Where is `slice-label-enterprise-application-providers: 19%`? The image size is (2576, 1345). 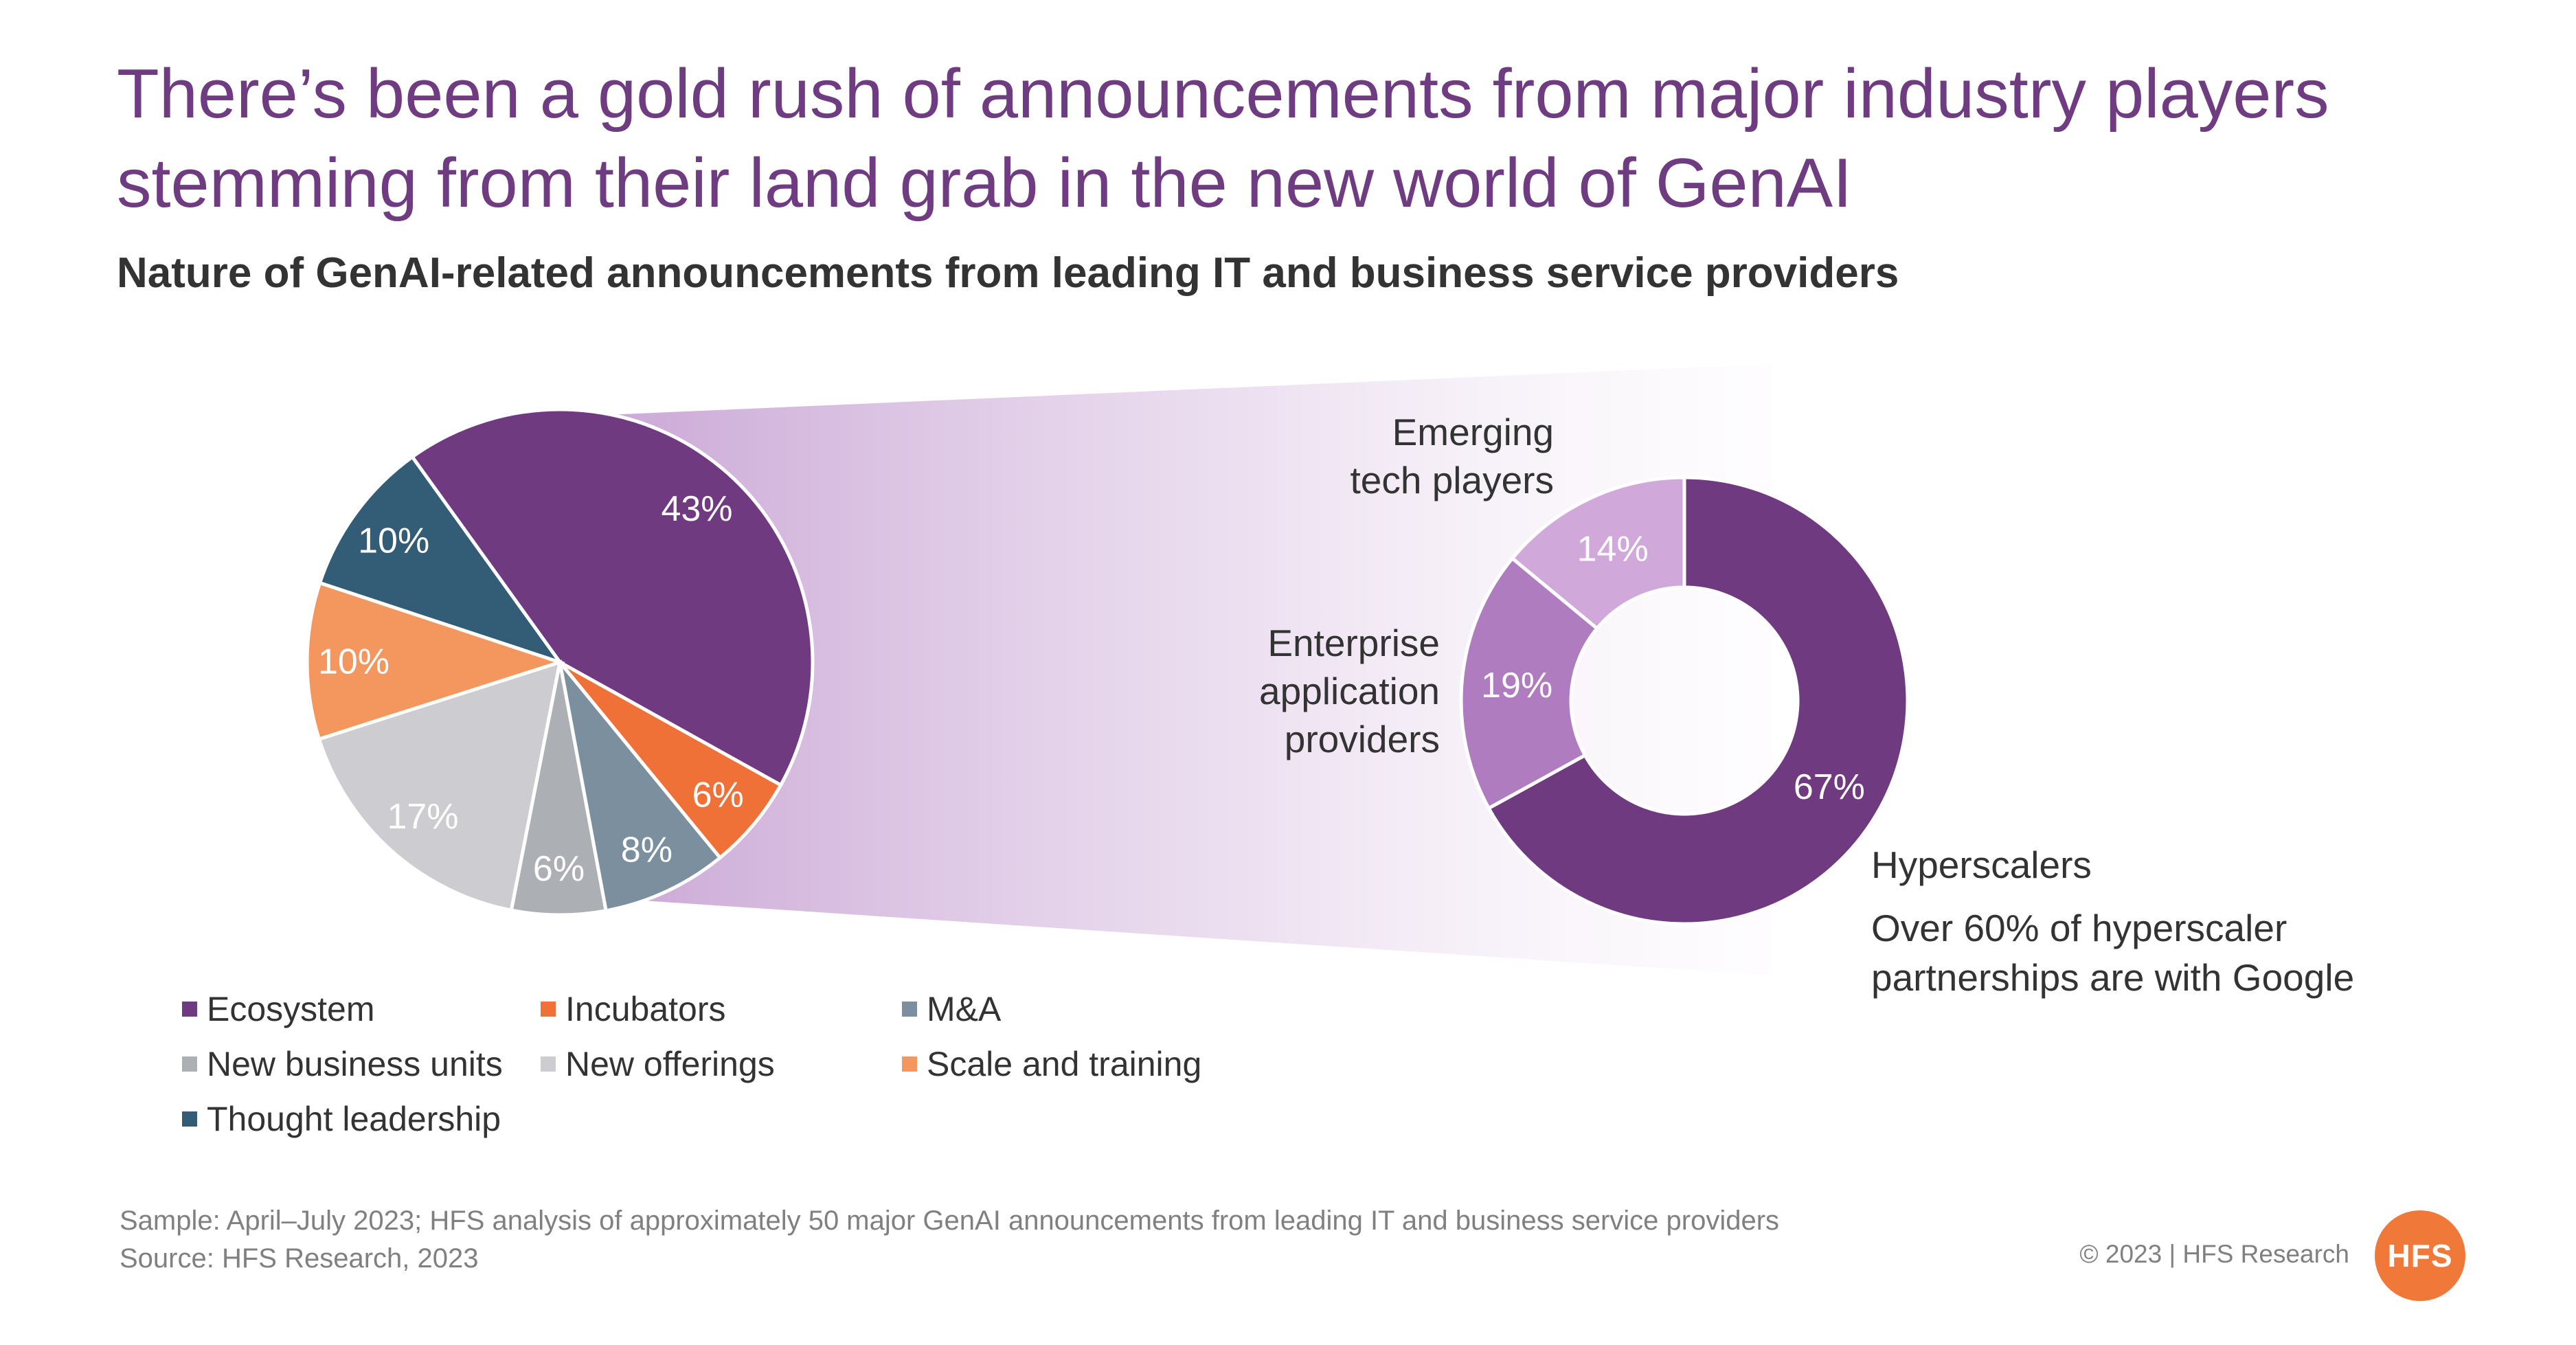
slice-label-enterprise-application-providers: 19% is located at coordinates (1516, 685).